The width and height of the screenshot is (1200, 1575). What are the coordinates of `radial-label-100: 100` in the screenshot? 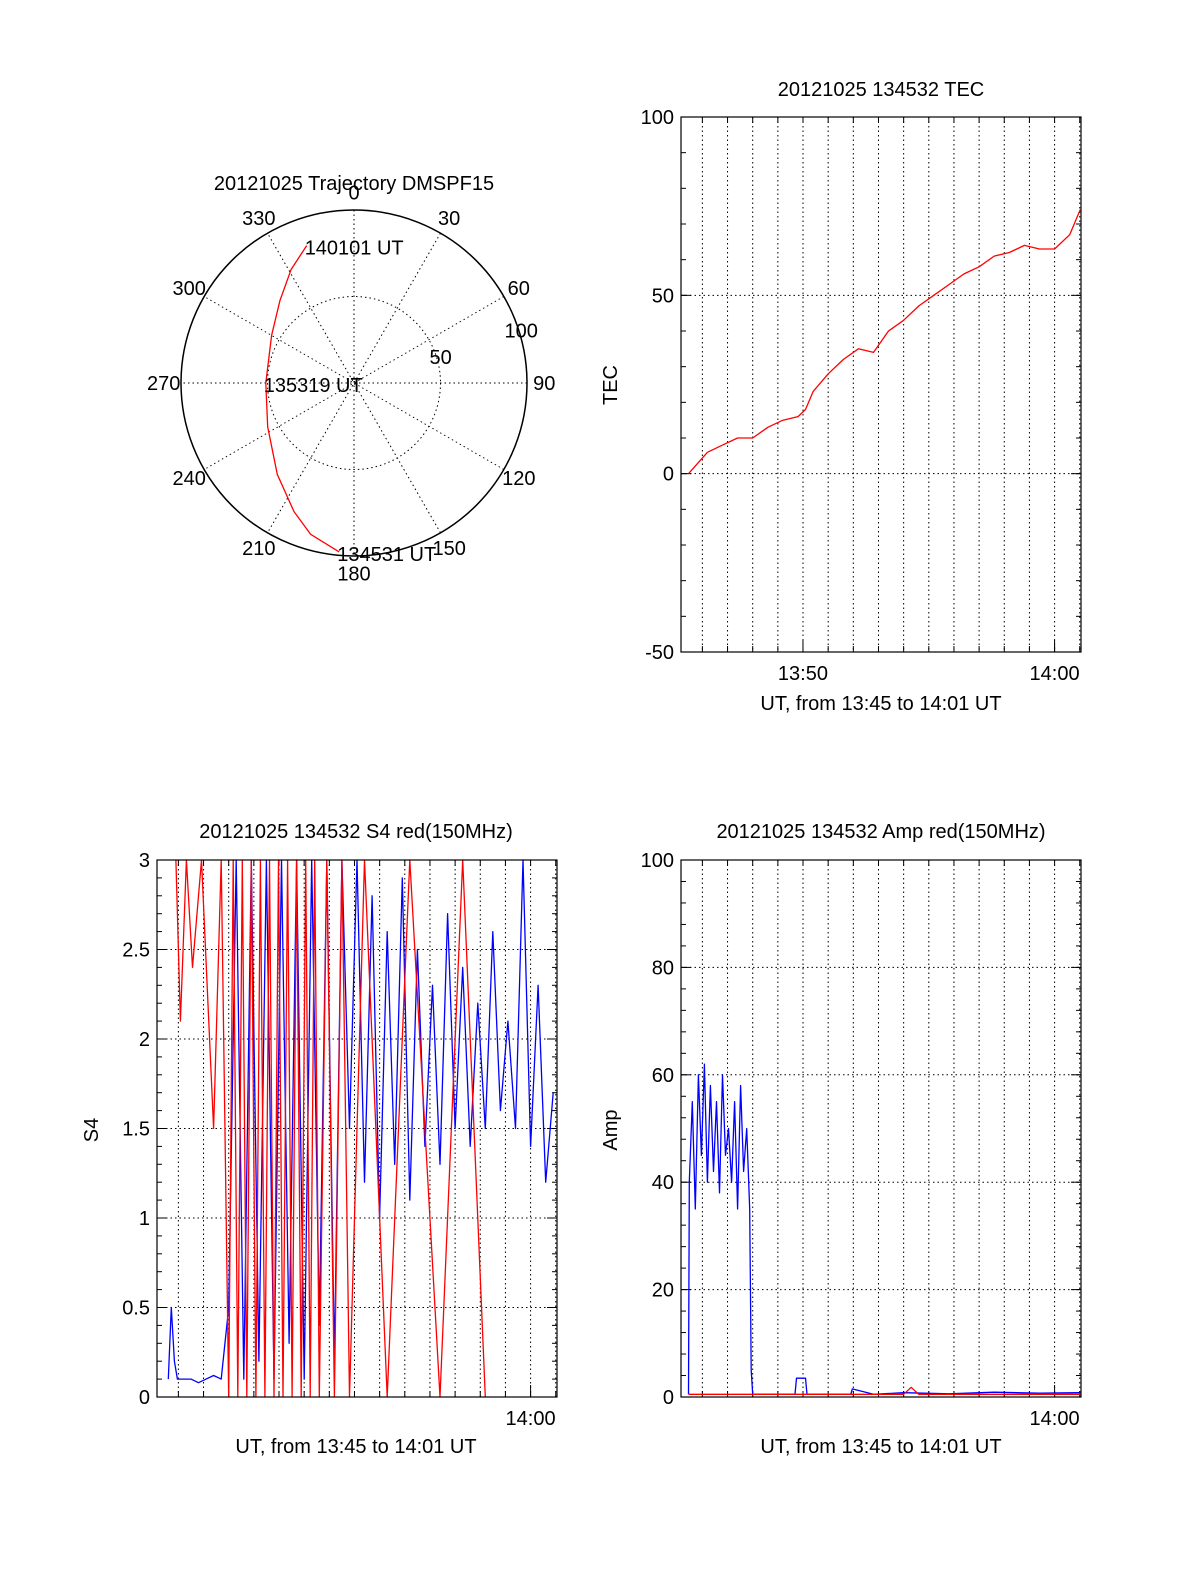 It's located at (521, 332).